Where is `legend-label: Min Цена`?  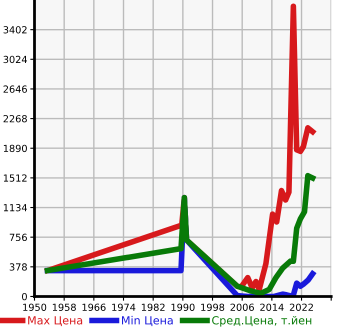
legend-label: Min Цена is located at coordinates (147, 321).